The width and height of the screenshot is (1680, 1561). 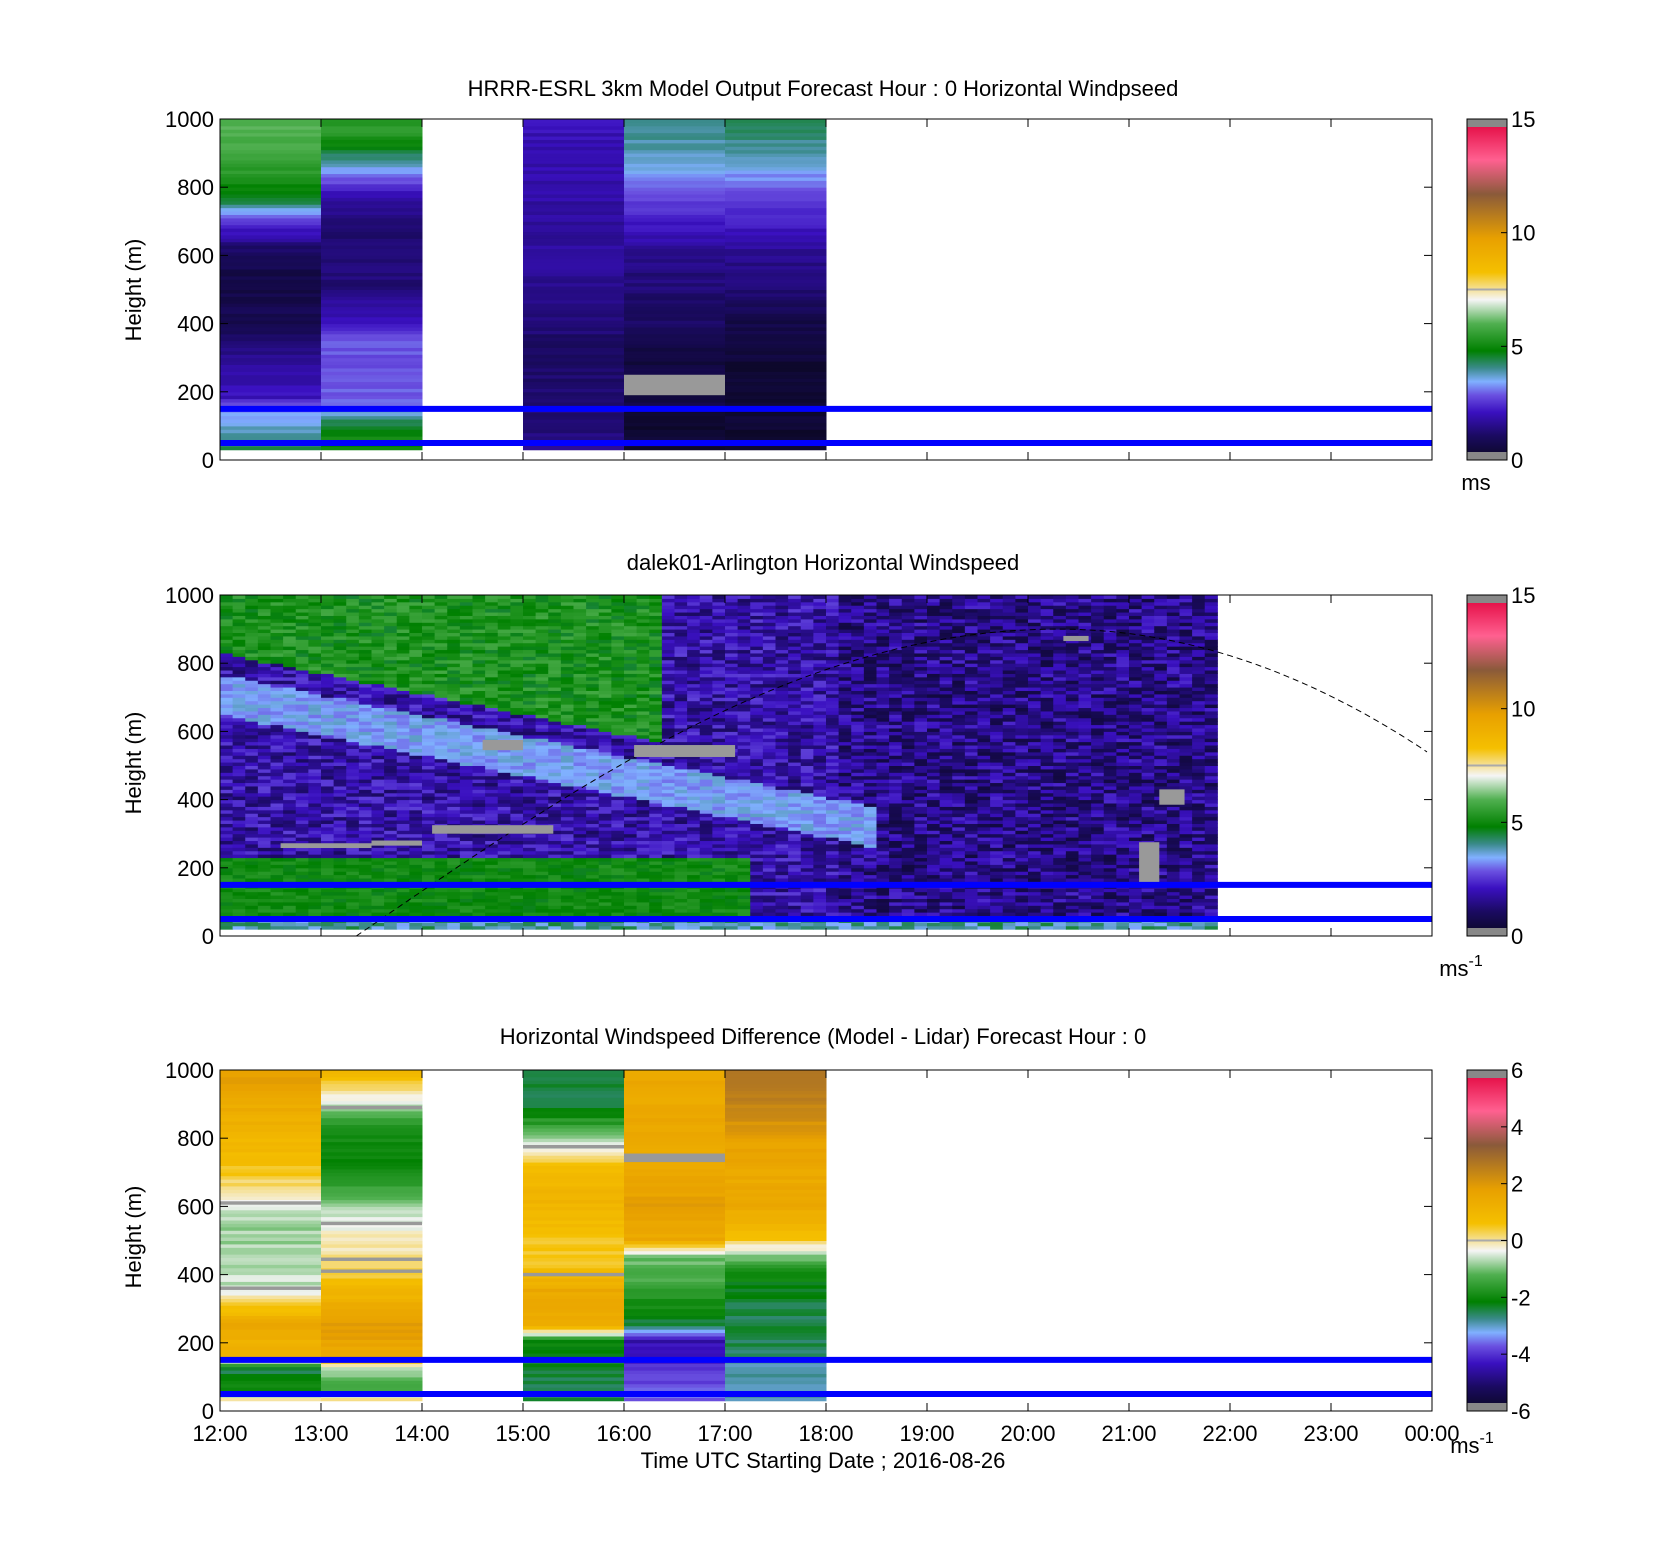 I want to click on missing-data-flag, so click(x=674, y=385).